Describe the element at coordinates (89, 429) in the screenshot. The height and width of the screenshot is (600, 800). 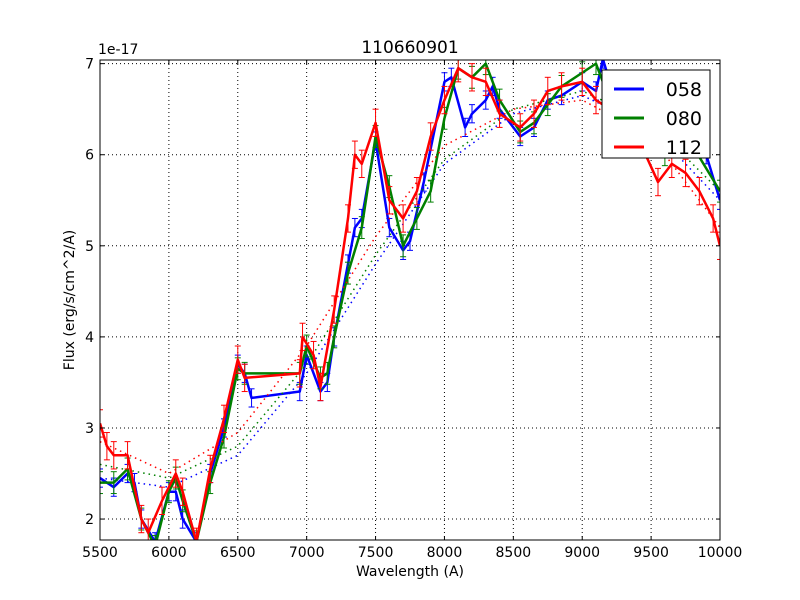
I see `y-tick-label: 3` at that location.